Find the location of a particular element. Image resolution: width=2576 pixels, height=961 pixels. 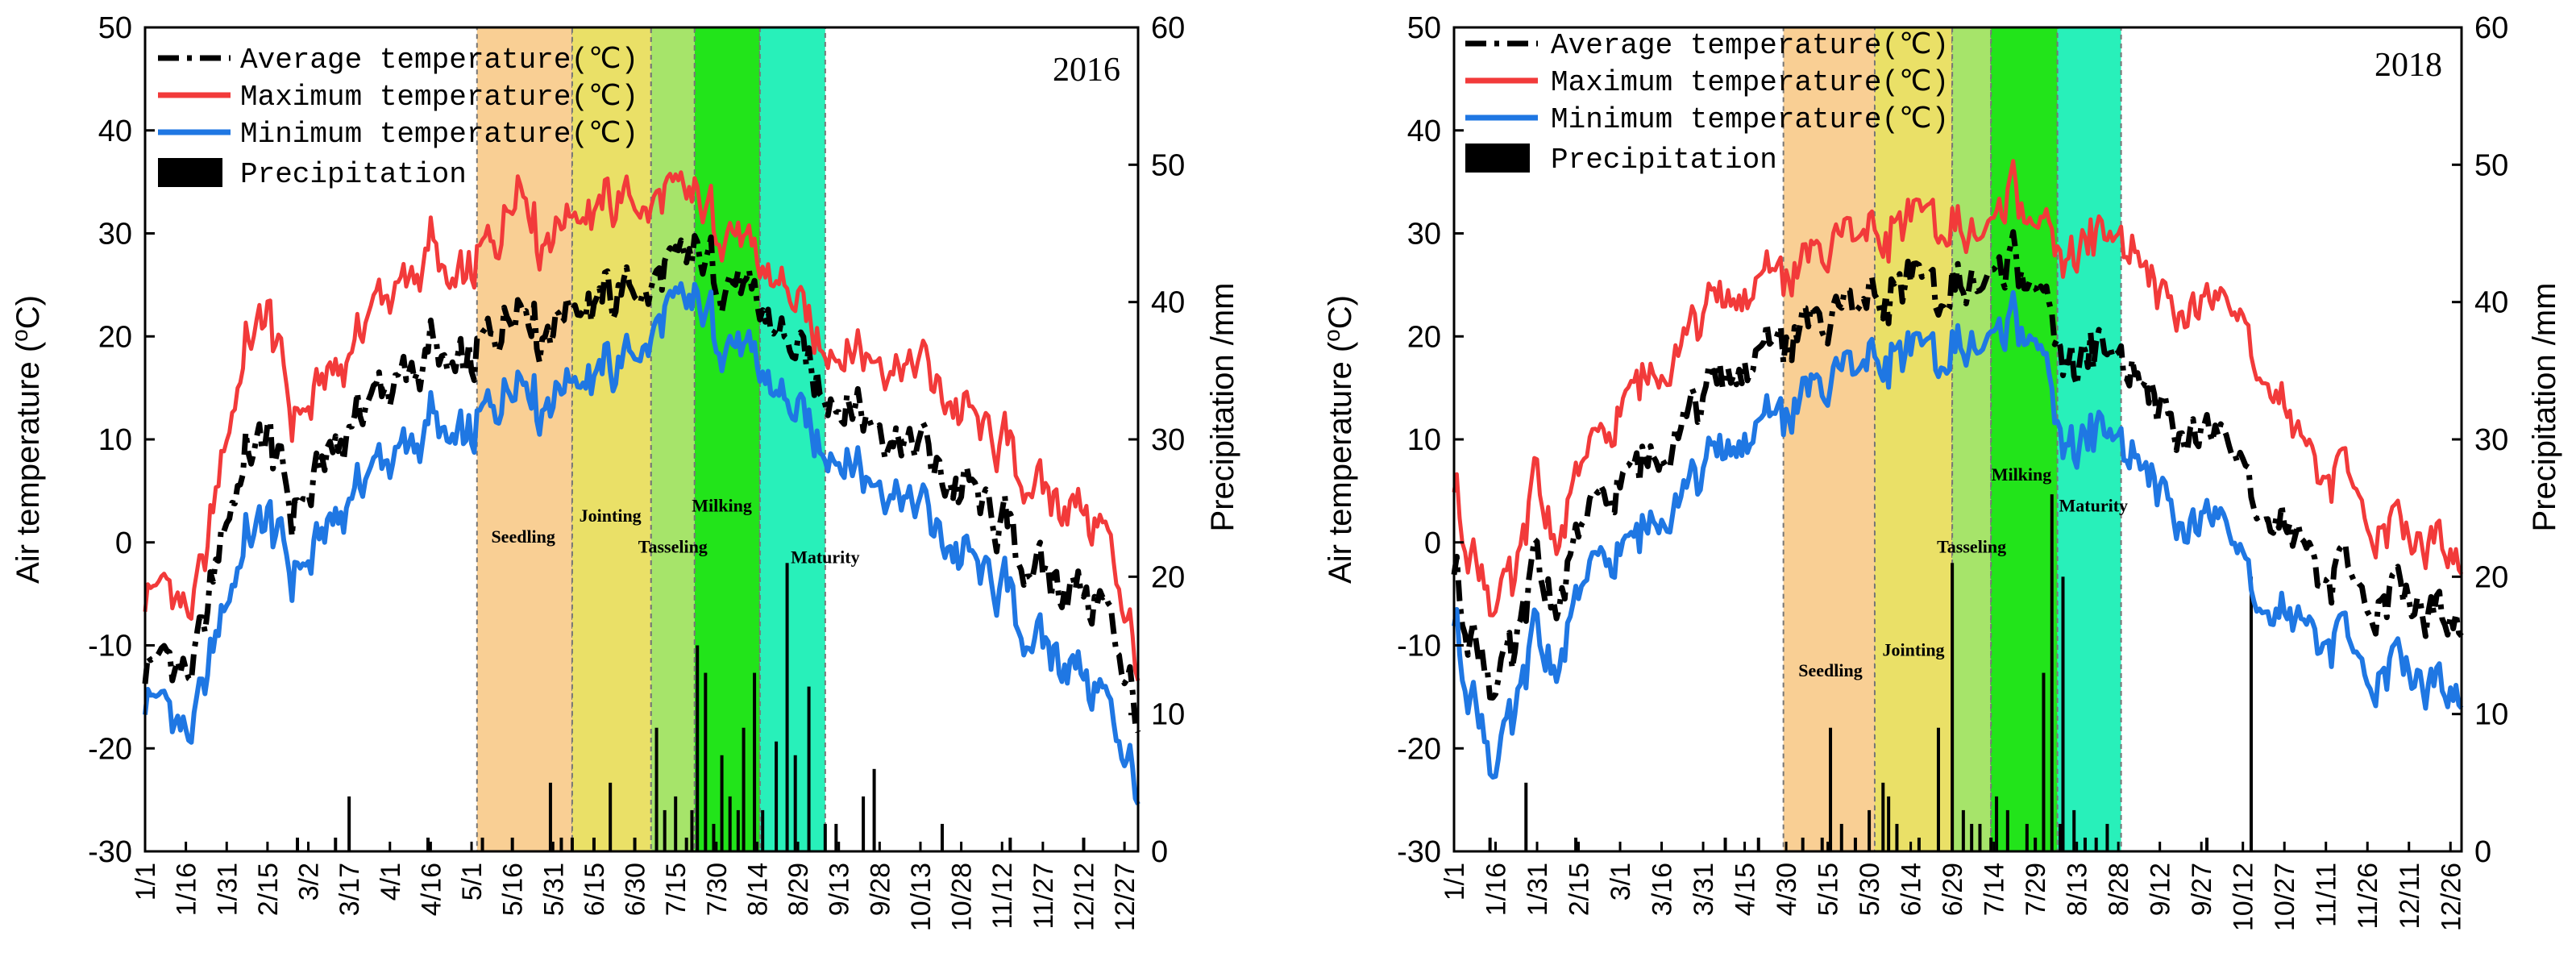

x-tick-label: 11/12 is located at coordinates (1002, 896).